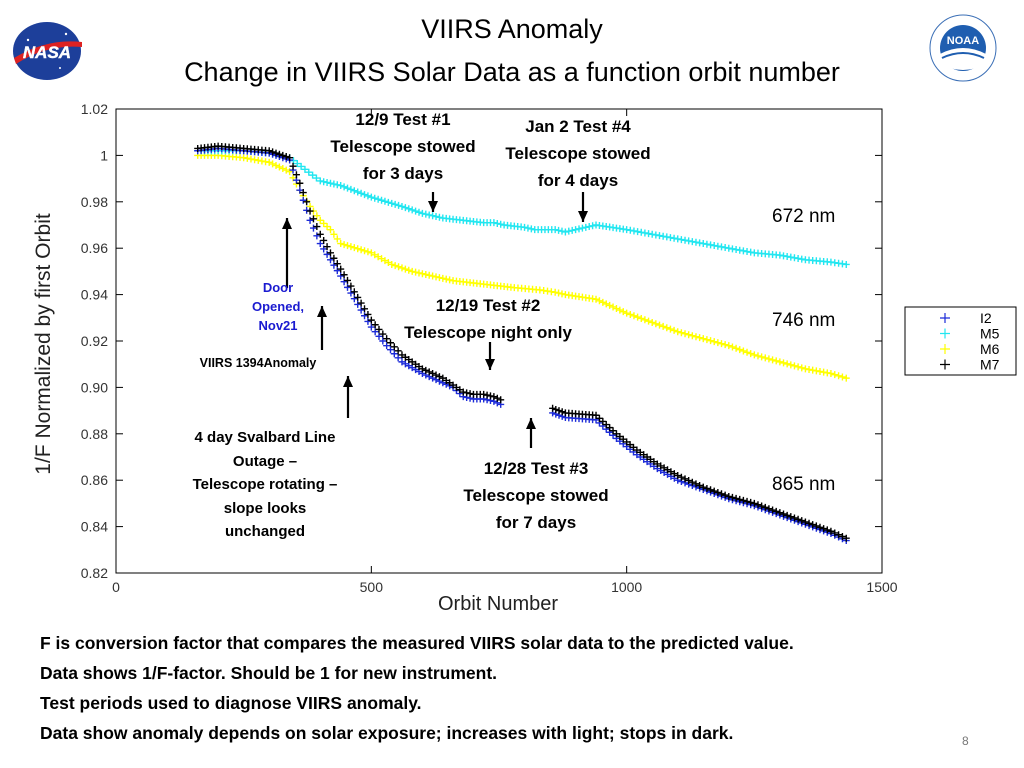 This screenshot has height=768, width=1024. I want to click on x-tick-label: 500, so click(372, 587).